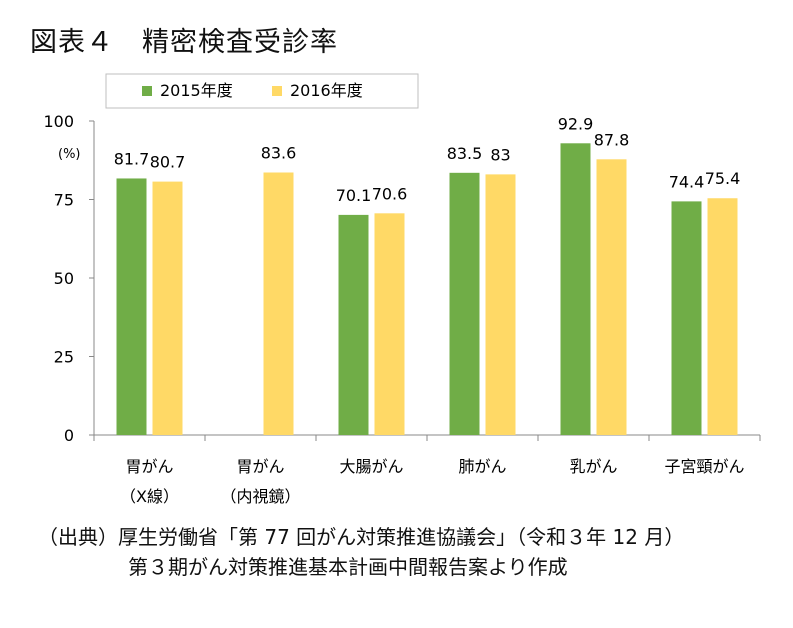 This screenshot has height=628, width=793. What do you see at coordinates (147, 91) in the screenshot?
I see `legend-swatch-2015` at bounding box center [147, 91].